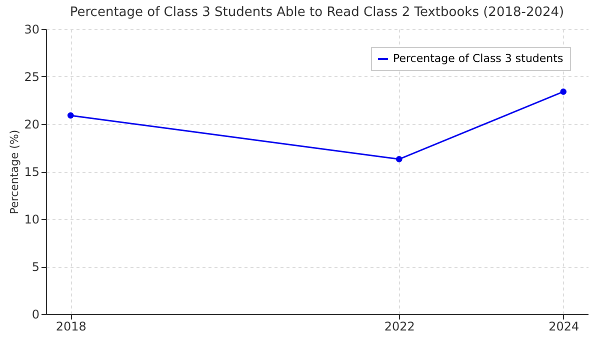 This screenshot has width=600, height=338. What do you see at coordinates (399, 327) in the screenshot?
I see `x-tick-label: 2022` at bounding box center [399, 327].